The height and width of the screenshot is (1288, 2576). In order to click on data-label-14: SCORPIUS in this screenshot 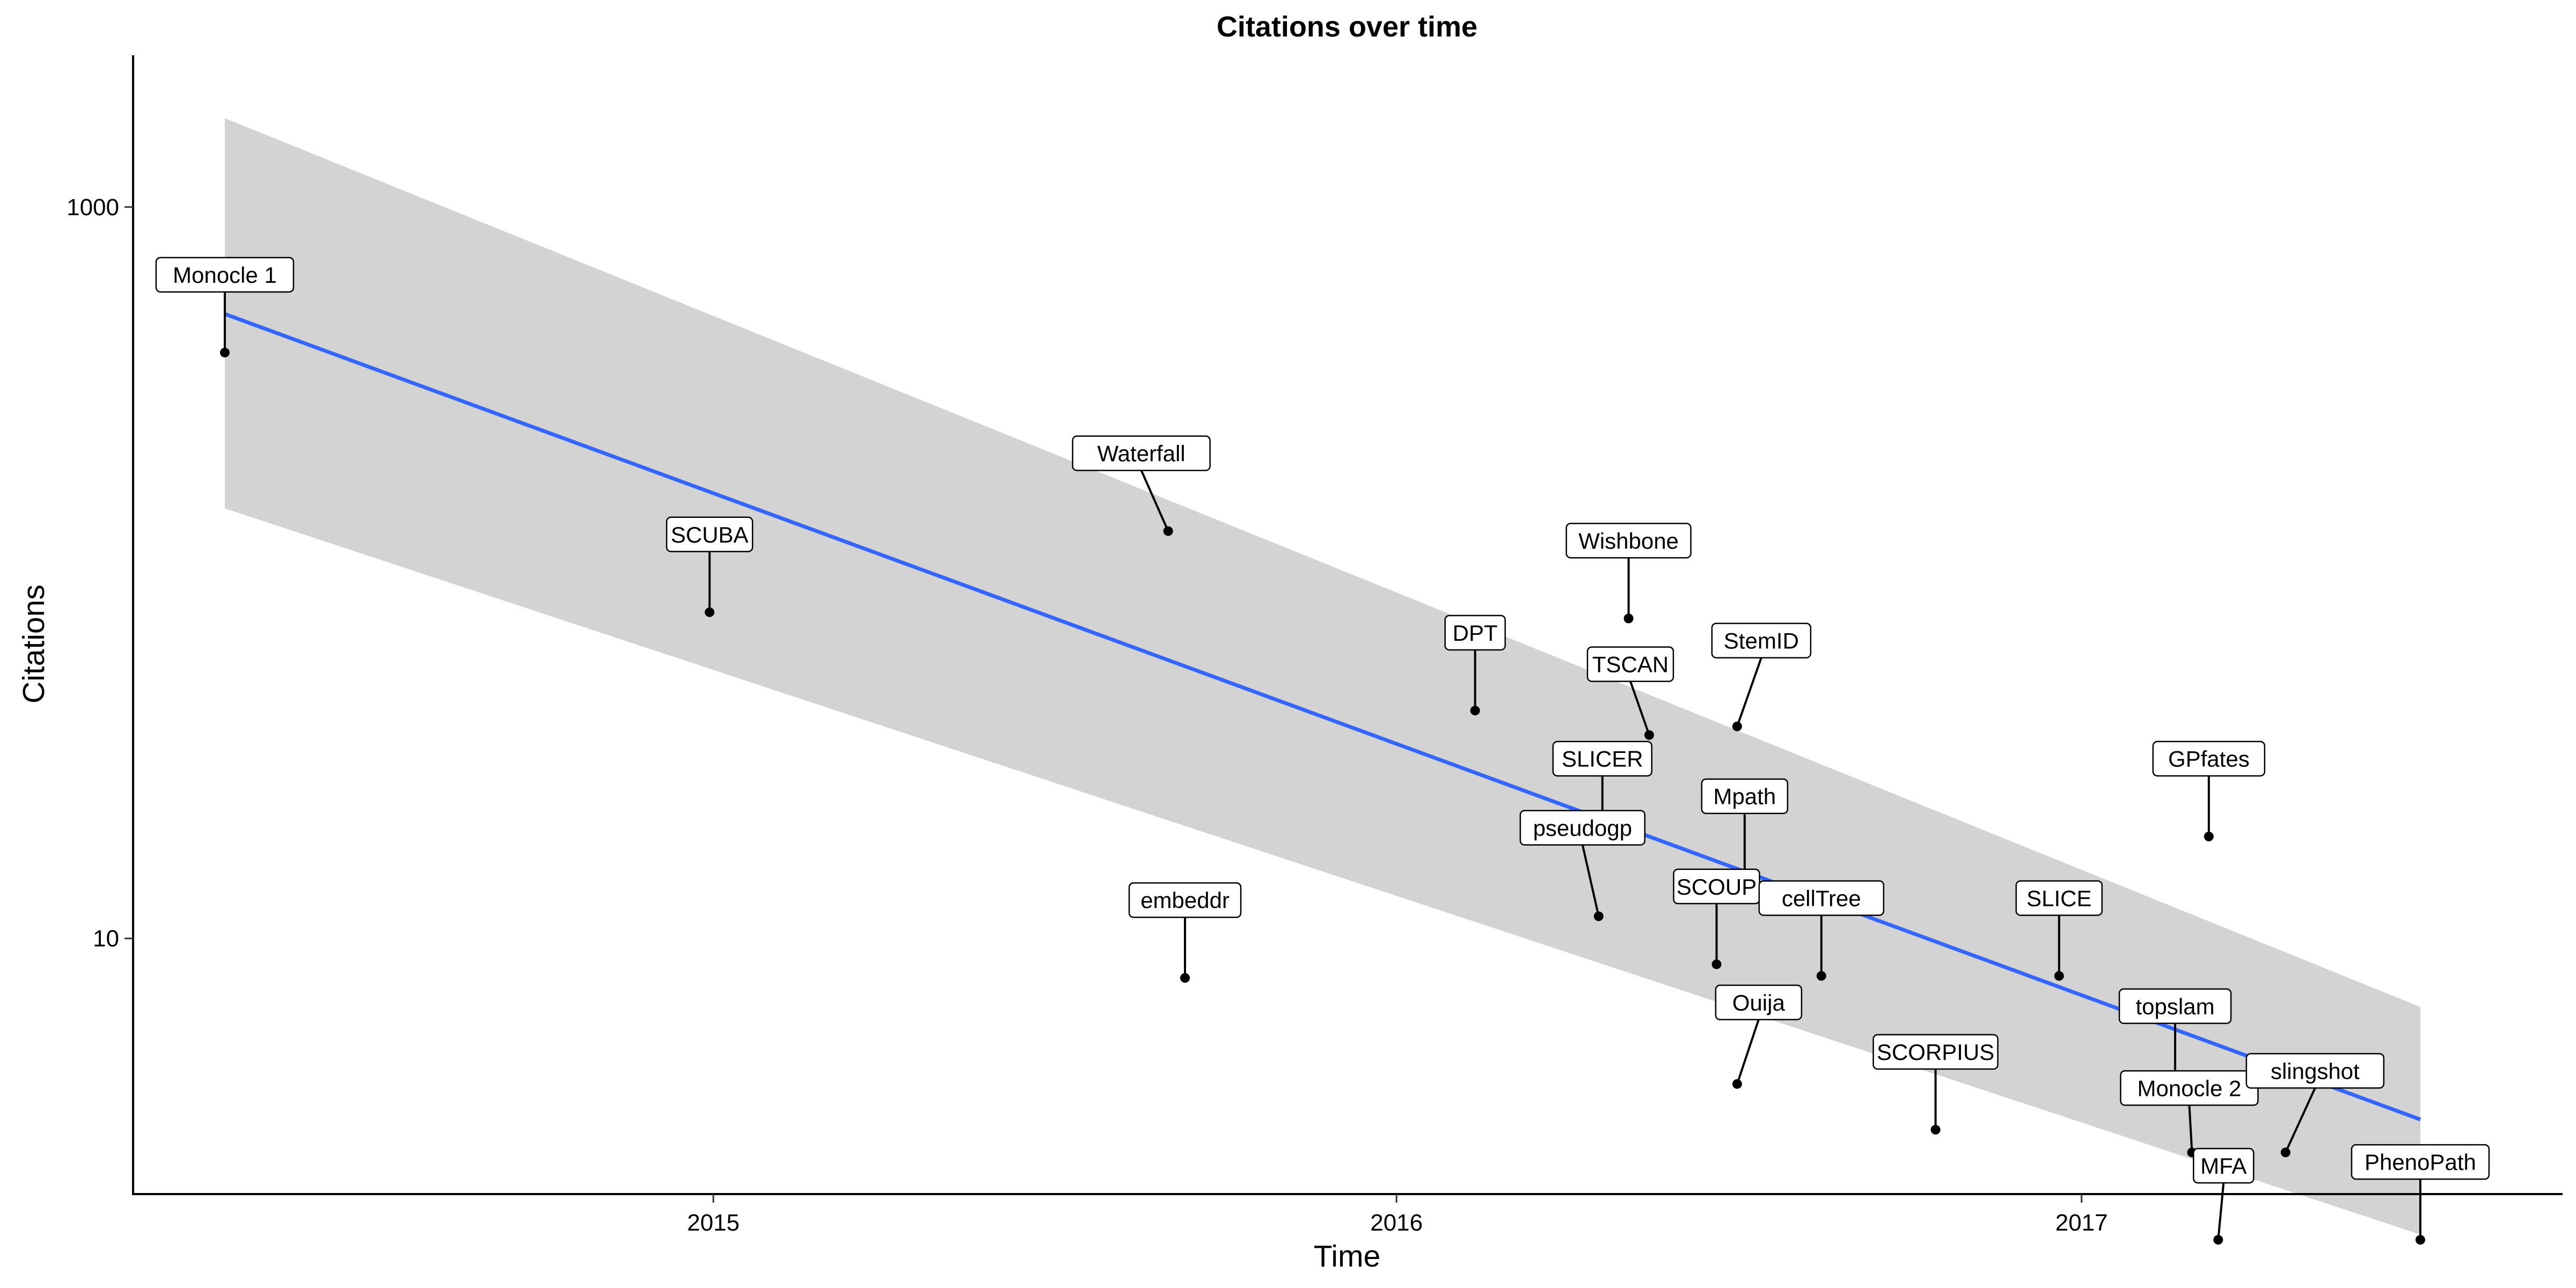, I will do `click(1935, 1052)`.